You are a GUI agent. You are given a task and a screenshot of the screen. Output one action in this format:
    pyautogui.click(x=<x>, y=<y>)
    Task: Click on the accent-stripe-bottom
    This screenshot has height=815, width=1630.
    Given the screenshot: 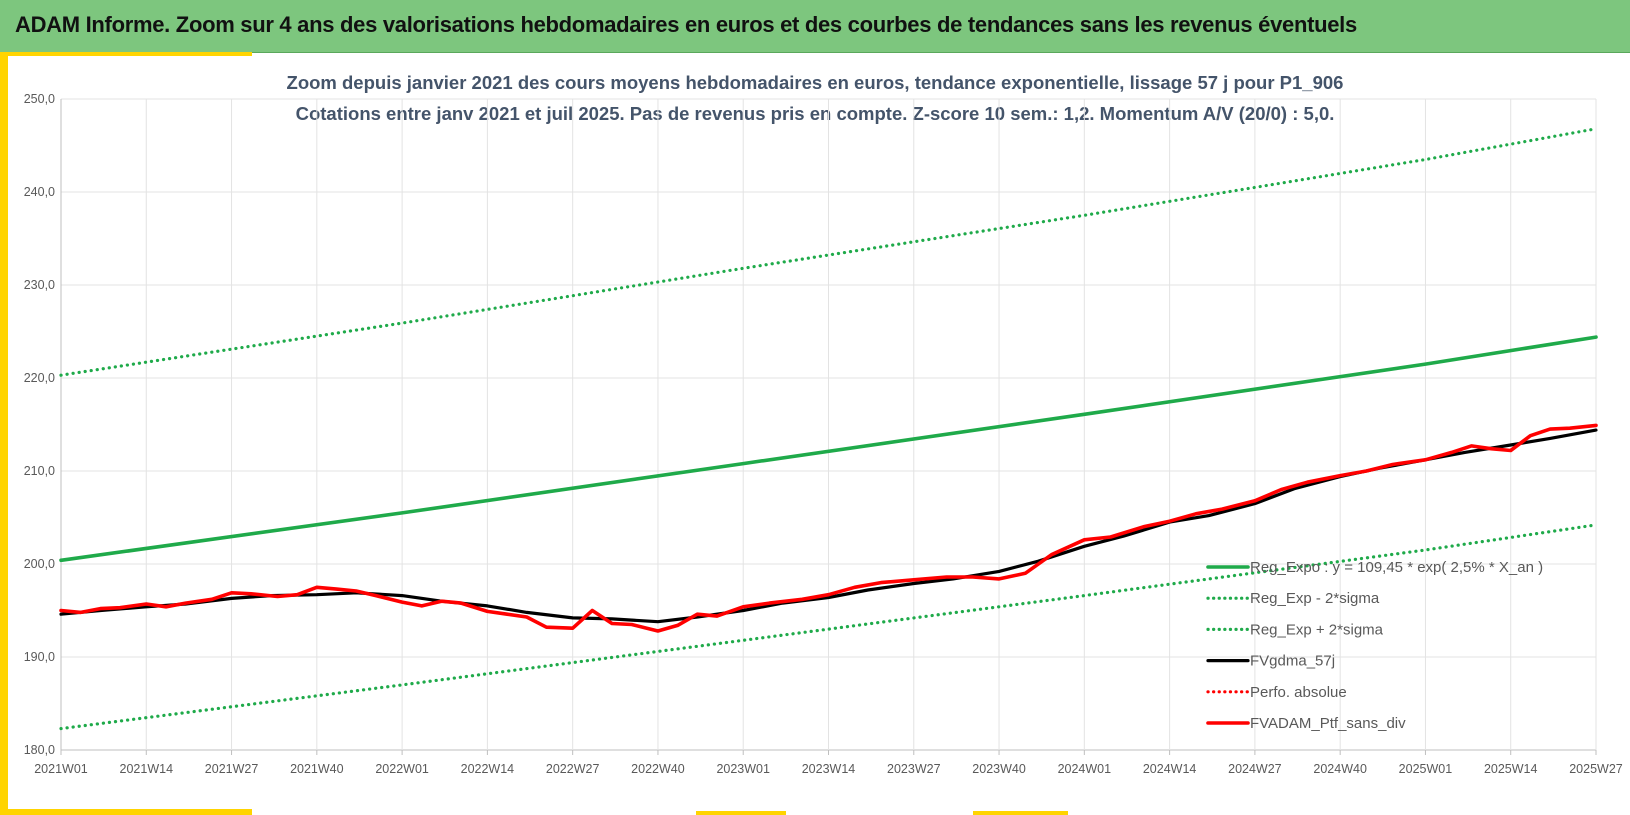 What is the action you would take?
    pyautogui.click(x=126, y=812)
    